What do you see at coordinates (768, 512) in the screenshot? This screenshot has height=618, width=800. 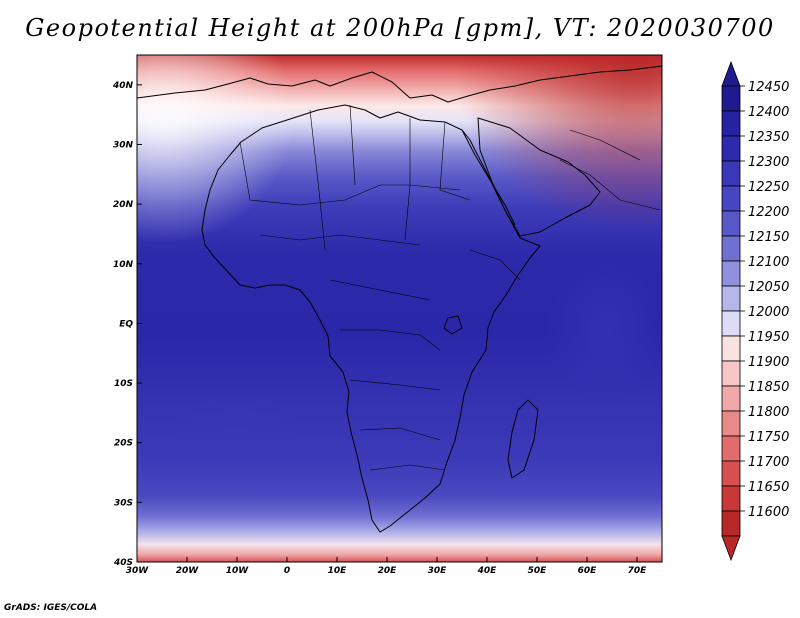 I see `colorbar-label: 11600` at bounding box center [768, 512].